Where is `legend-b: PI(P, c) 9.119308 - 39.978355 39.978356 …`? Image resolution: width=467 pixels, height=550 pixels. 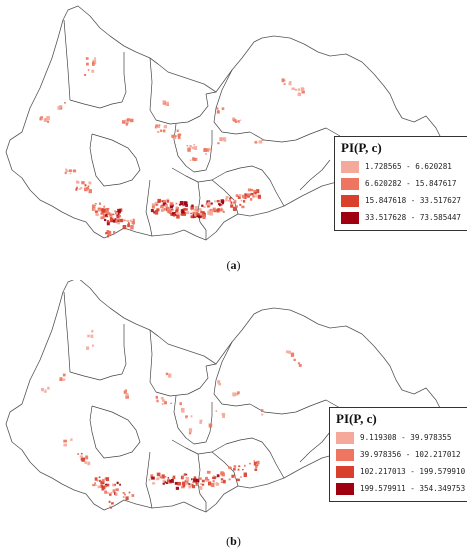 legend-b: PI(P, c) 9.119308 - 39.978355 39.978356 … is located at coordinates (398, 454).